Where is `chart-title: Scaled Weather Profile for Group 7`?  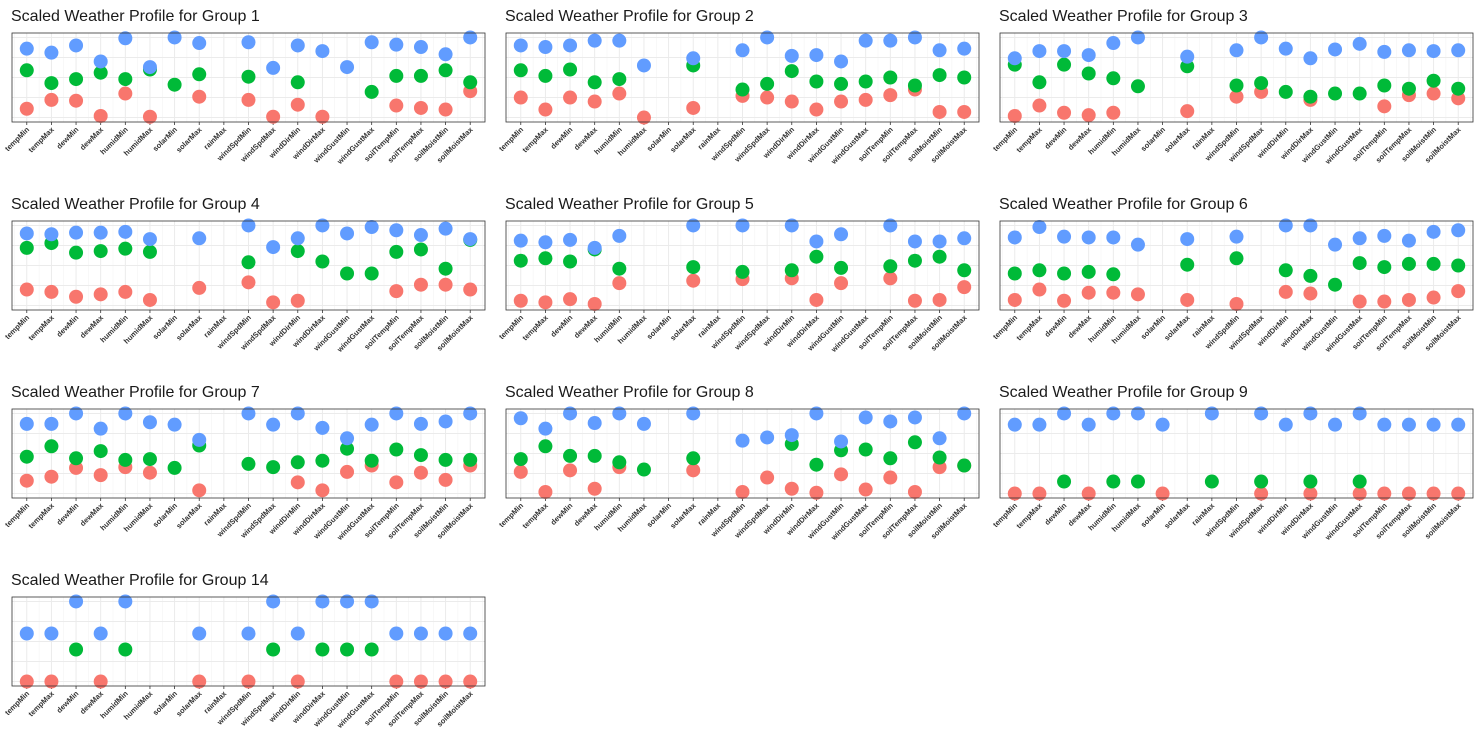
chart-title: Scaled Weather Profile for Group 7 is located at coordinates (135, 392).